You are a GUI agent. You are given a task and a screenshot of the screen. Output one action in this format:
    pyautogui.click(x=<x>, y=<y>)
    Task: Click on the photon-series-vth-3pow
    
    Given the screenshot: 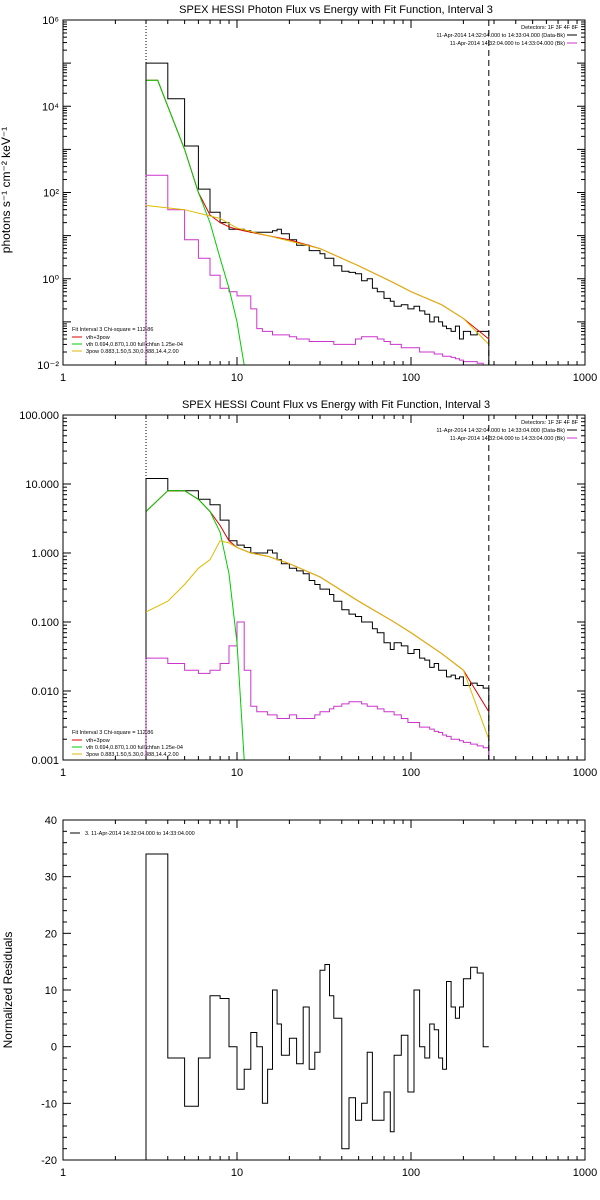 What is the action you would take?
    pyautogui.click(x=318, y=209)
    